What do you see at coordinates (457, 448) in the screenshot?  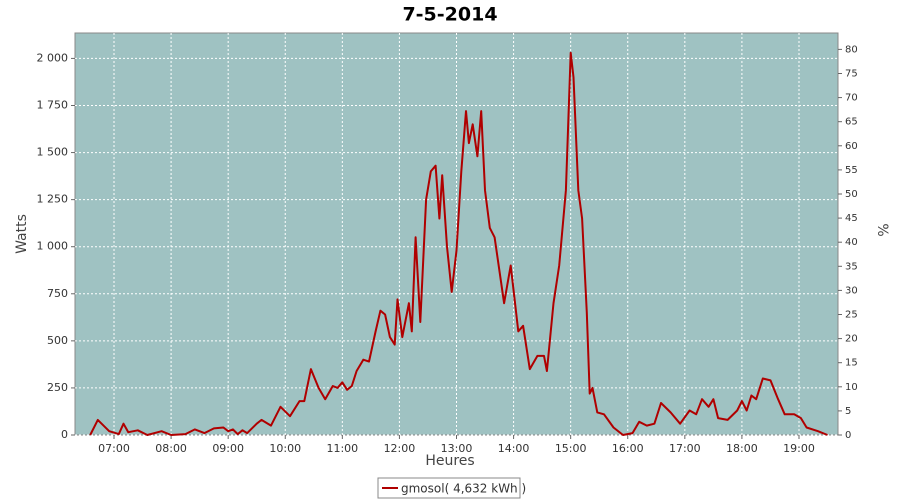 I see `x-tick-label: 13:00` at bounding box center [457, 448].